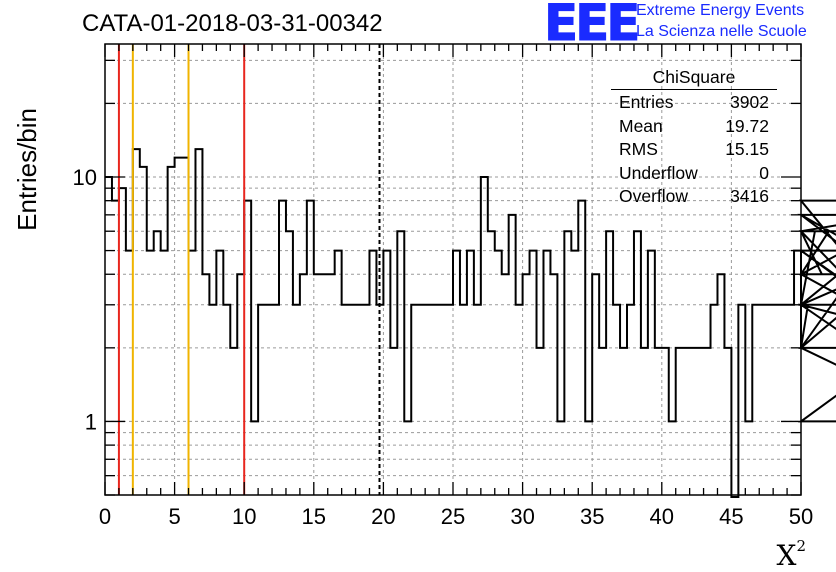 This screenshot has height=572, width=836. Describe the element at coordinates (91, 421) in the screenshot. I see `y-tick-label: 1` at that location.